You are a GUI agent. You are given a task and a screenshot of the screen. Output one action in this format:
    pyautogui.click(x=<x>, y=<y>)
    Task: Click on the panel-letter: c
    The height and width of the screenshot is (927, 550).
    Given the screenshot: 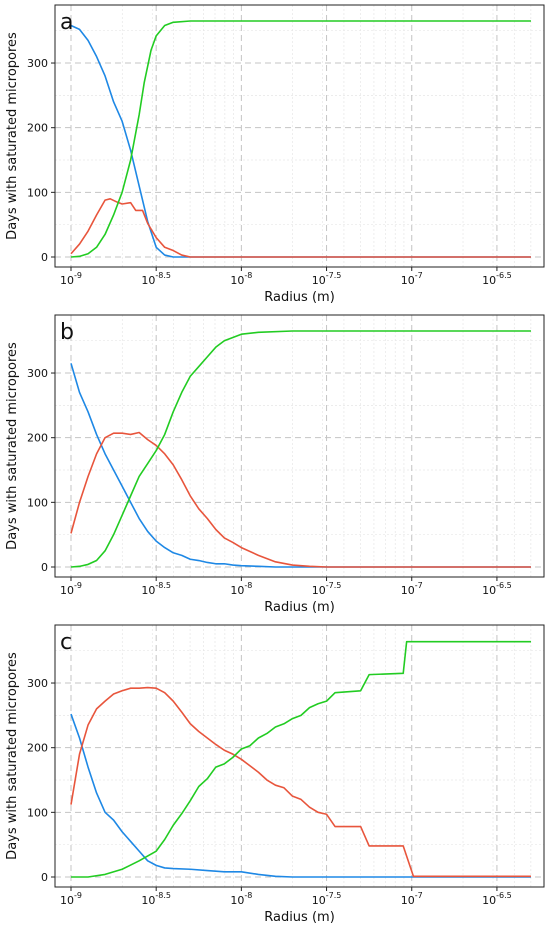 What is the action you would take?
    pyautogui.click(x=66, y=642)
    